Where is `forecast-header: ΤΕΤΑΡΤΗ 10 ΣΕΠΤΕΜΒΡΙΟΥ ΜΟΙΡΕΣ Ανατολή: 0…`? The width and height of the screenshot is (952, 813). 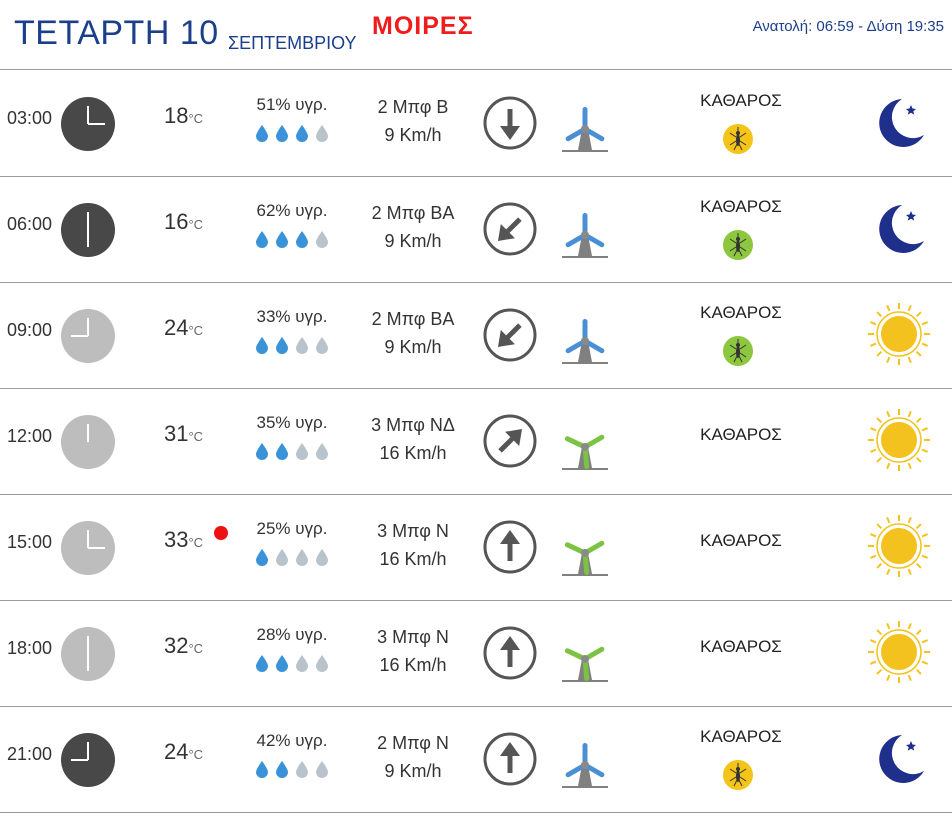
forecast-header: ΤΕΤΑΡΤΗ 10 ΣΕΠΤΕΜΒΡΙΟΥ ΜΟΙΡΕΣ Ανατολή: 0… is located at coordinates (476, 35).